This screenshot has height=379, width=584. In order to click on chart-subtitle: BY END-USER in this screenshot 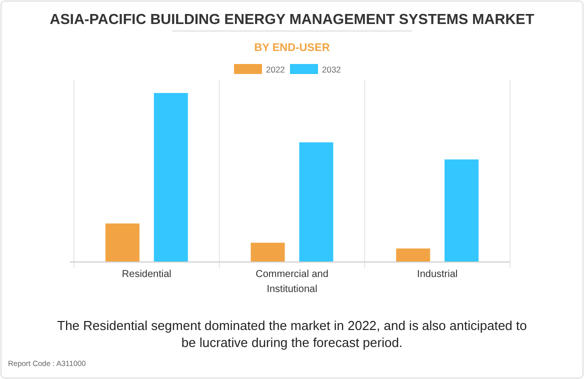, I will do `click(292, 48)`.